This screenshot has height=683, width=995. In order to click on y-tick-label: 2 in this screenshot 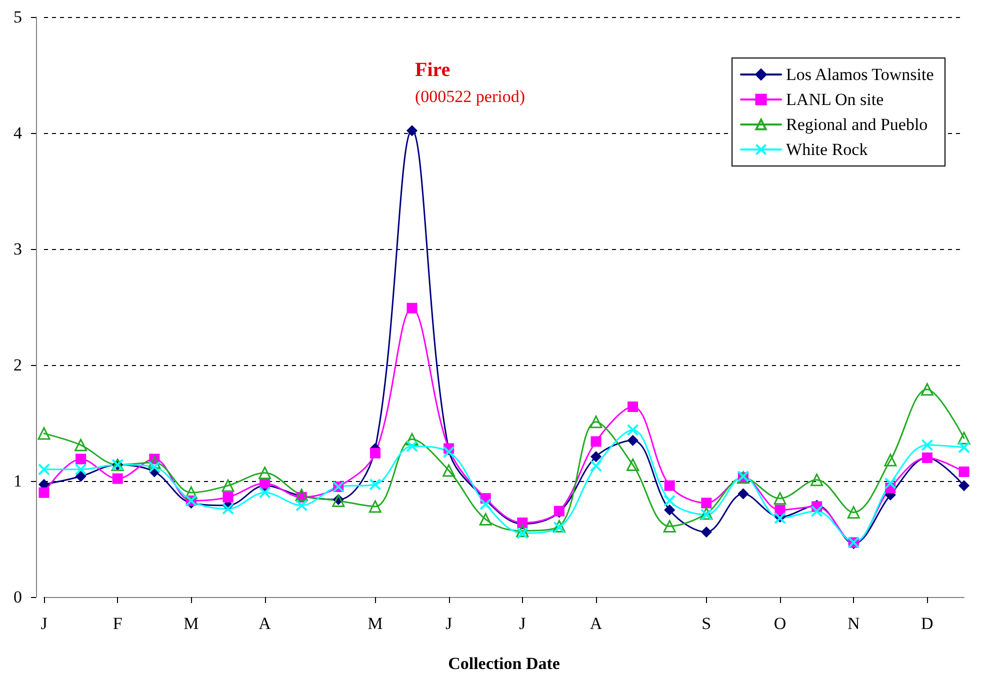, I will do `click(18, 365)`.